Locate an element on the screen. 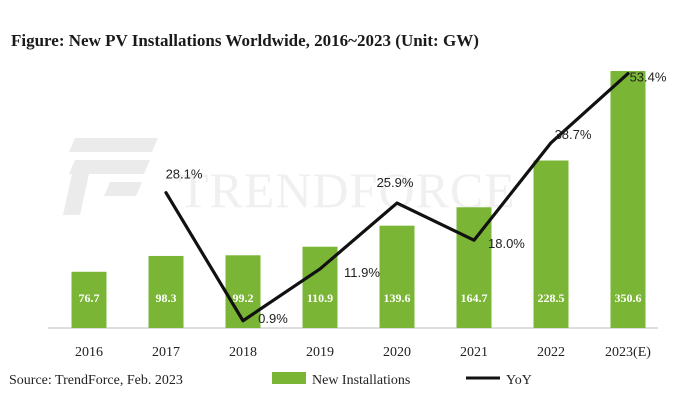  bar-labels-group: 76.7 98.3 99.2 110.9 139.6 164.7 228.5 350.6 is located at coordinates (360, 298).